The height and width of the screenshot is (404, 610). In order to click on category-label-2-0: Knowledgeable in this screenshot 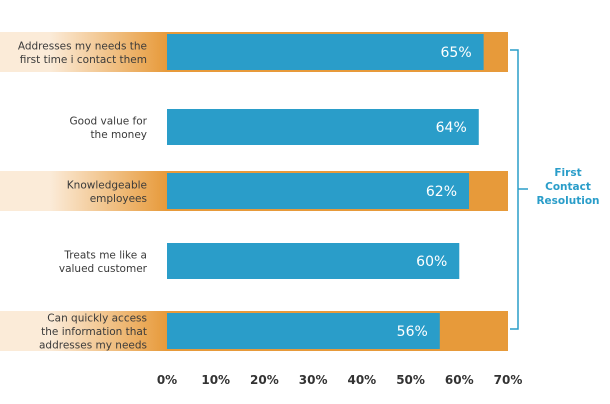, I will do `click(107, 185)`.